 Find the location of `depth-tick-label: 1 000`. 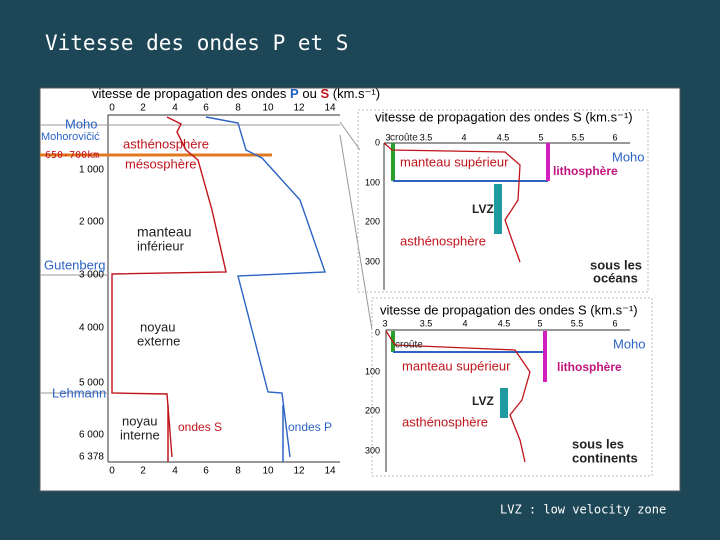

depth-tick-label: 1 000 is located at coordinates (91, 170).